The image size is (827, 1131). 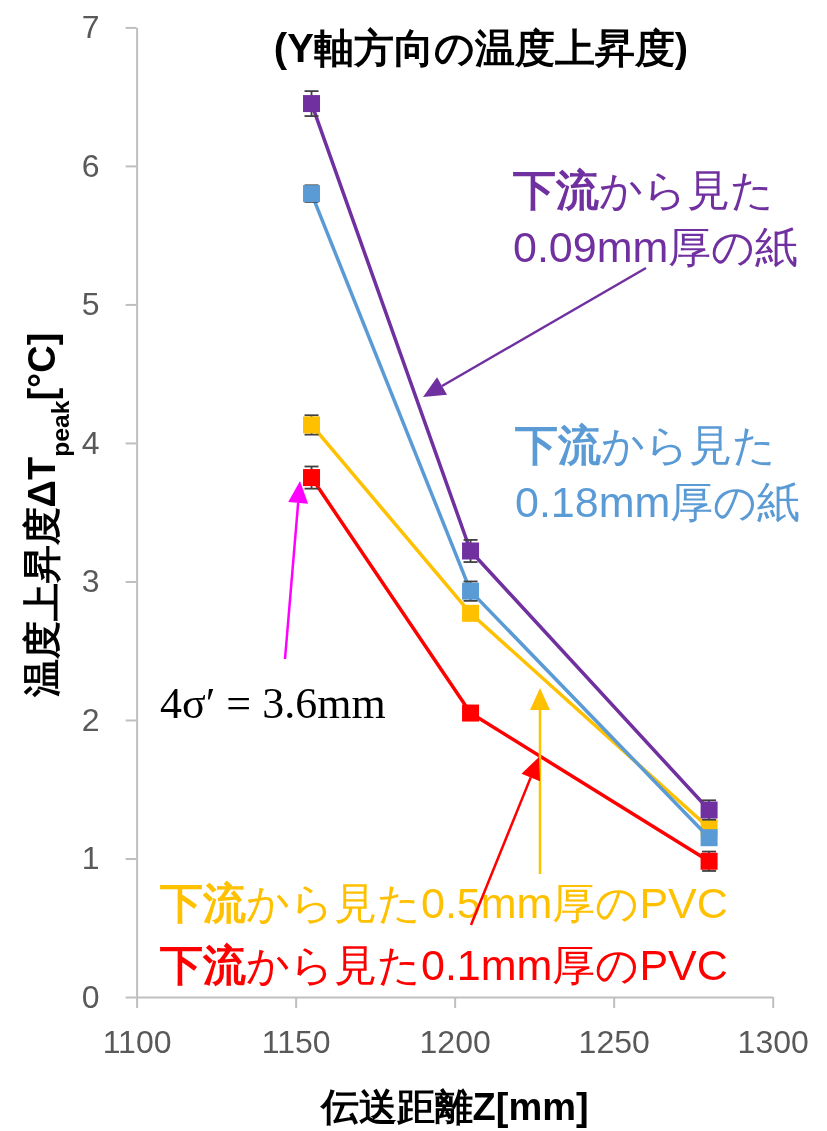 What do you see at coordinates (614, 1041) in the screenshot?
I see `x-tick-label: 1250` at bounding box center [614, 1041].